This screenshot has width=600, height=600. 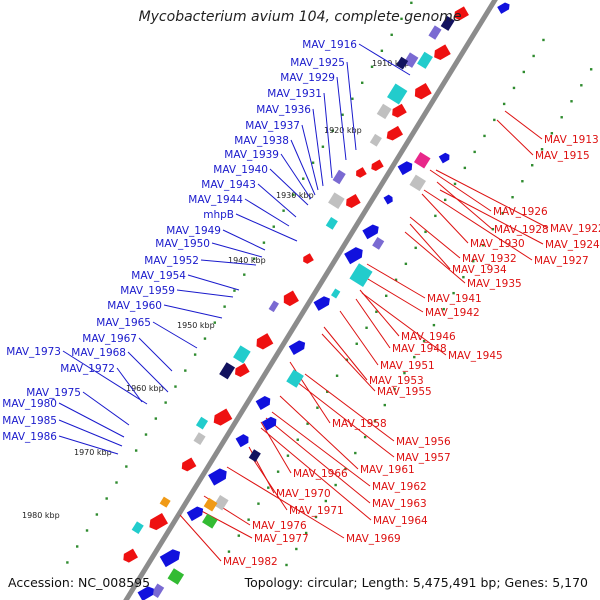 What do you see at coordinates (251, 155) in the screenshot?
I see `forward-gene-label: MAV_1939` at bounding box center [251, 155].